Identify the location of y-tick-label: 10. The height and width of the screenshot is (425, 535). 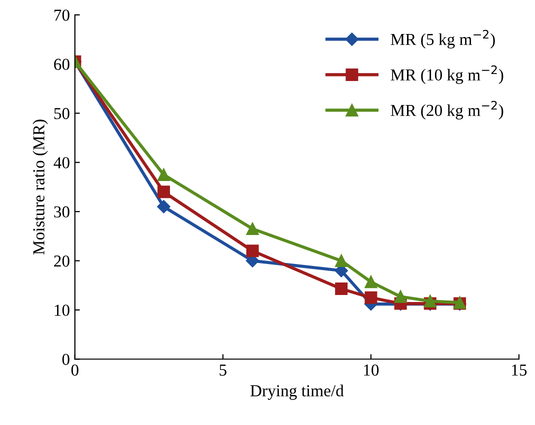
(62, 310).